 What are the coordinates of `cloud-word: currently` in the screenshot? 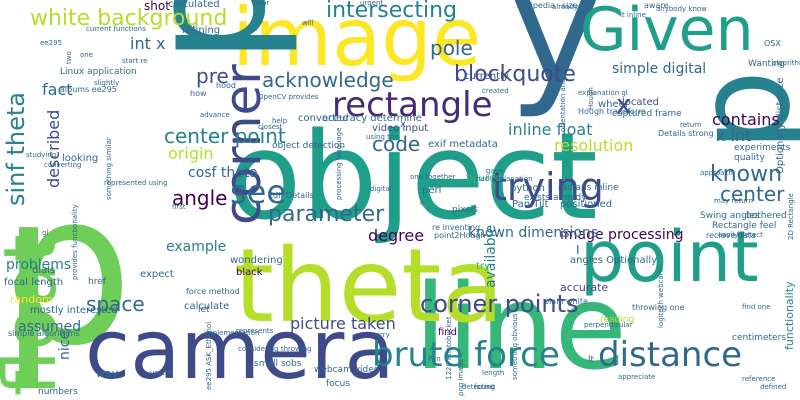 It's located at (486, 76).